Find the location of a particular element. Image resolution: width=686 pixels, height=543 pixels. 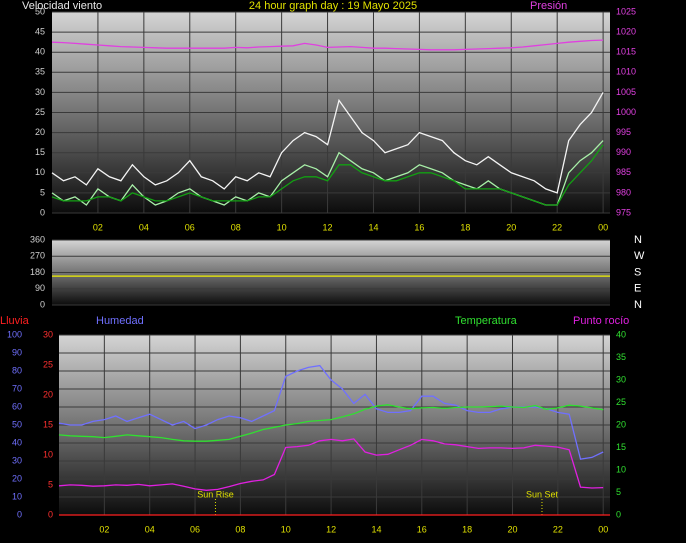

y2-tick-label: 995 is located at coordinates (623, 132).